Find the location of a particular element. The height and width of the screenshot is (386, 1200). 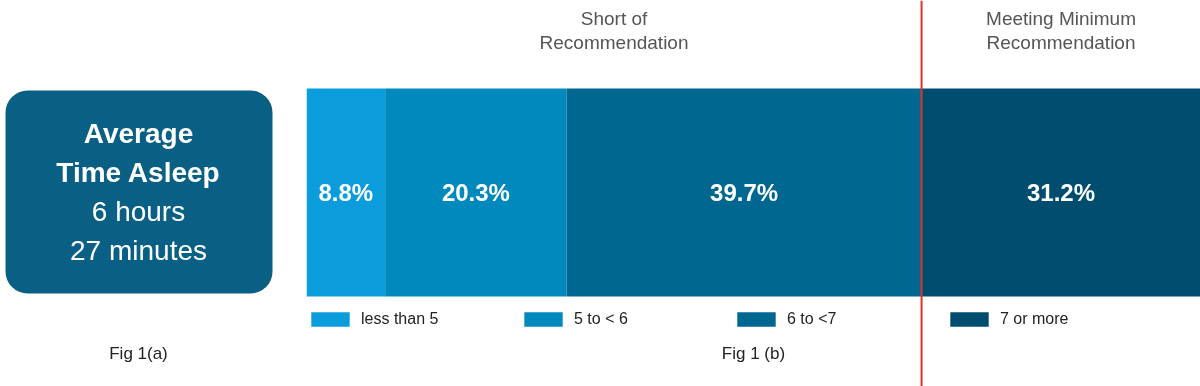

text: Average Time Asleep is located at coordinates (138, 153).